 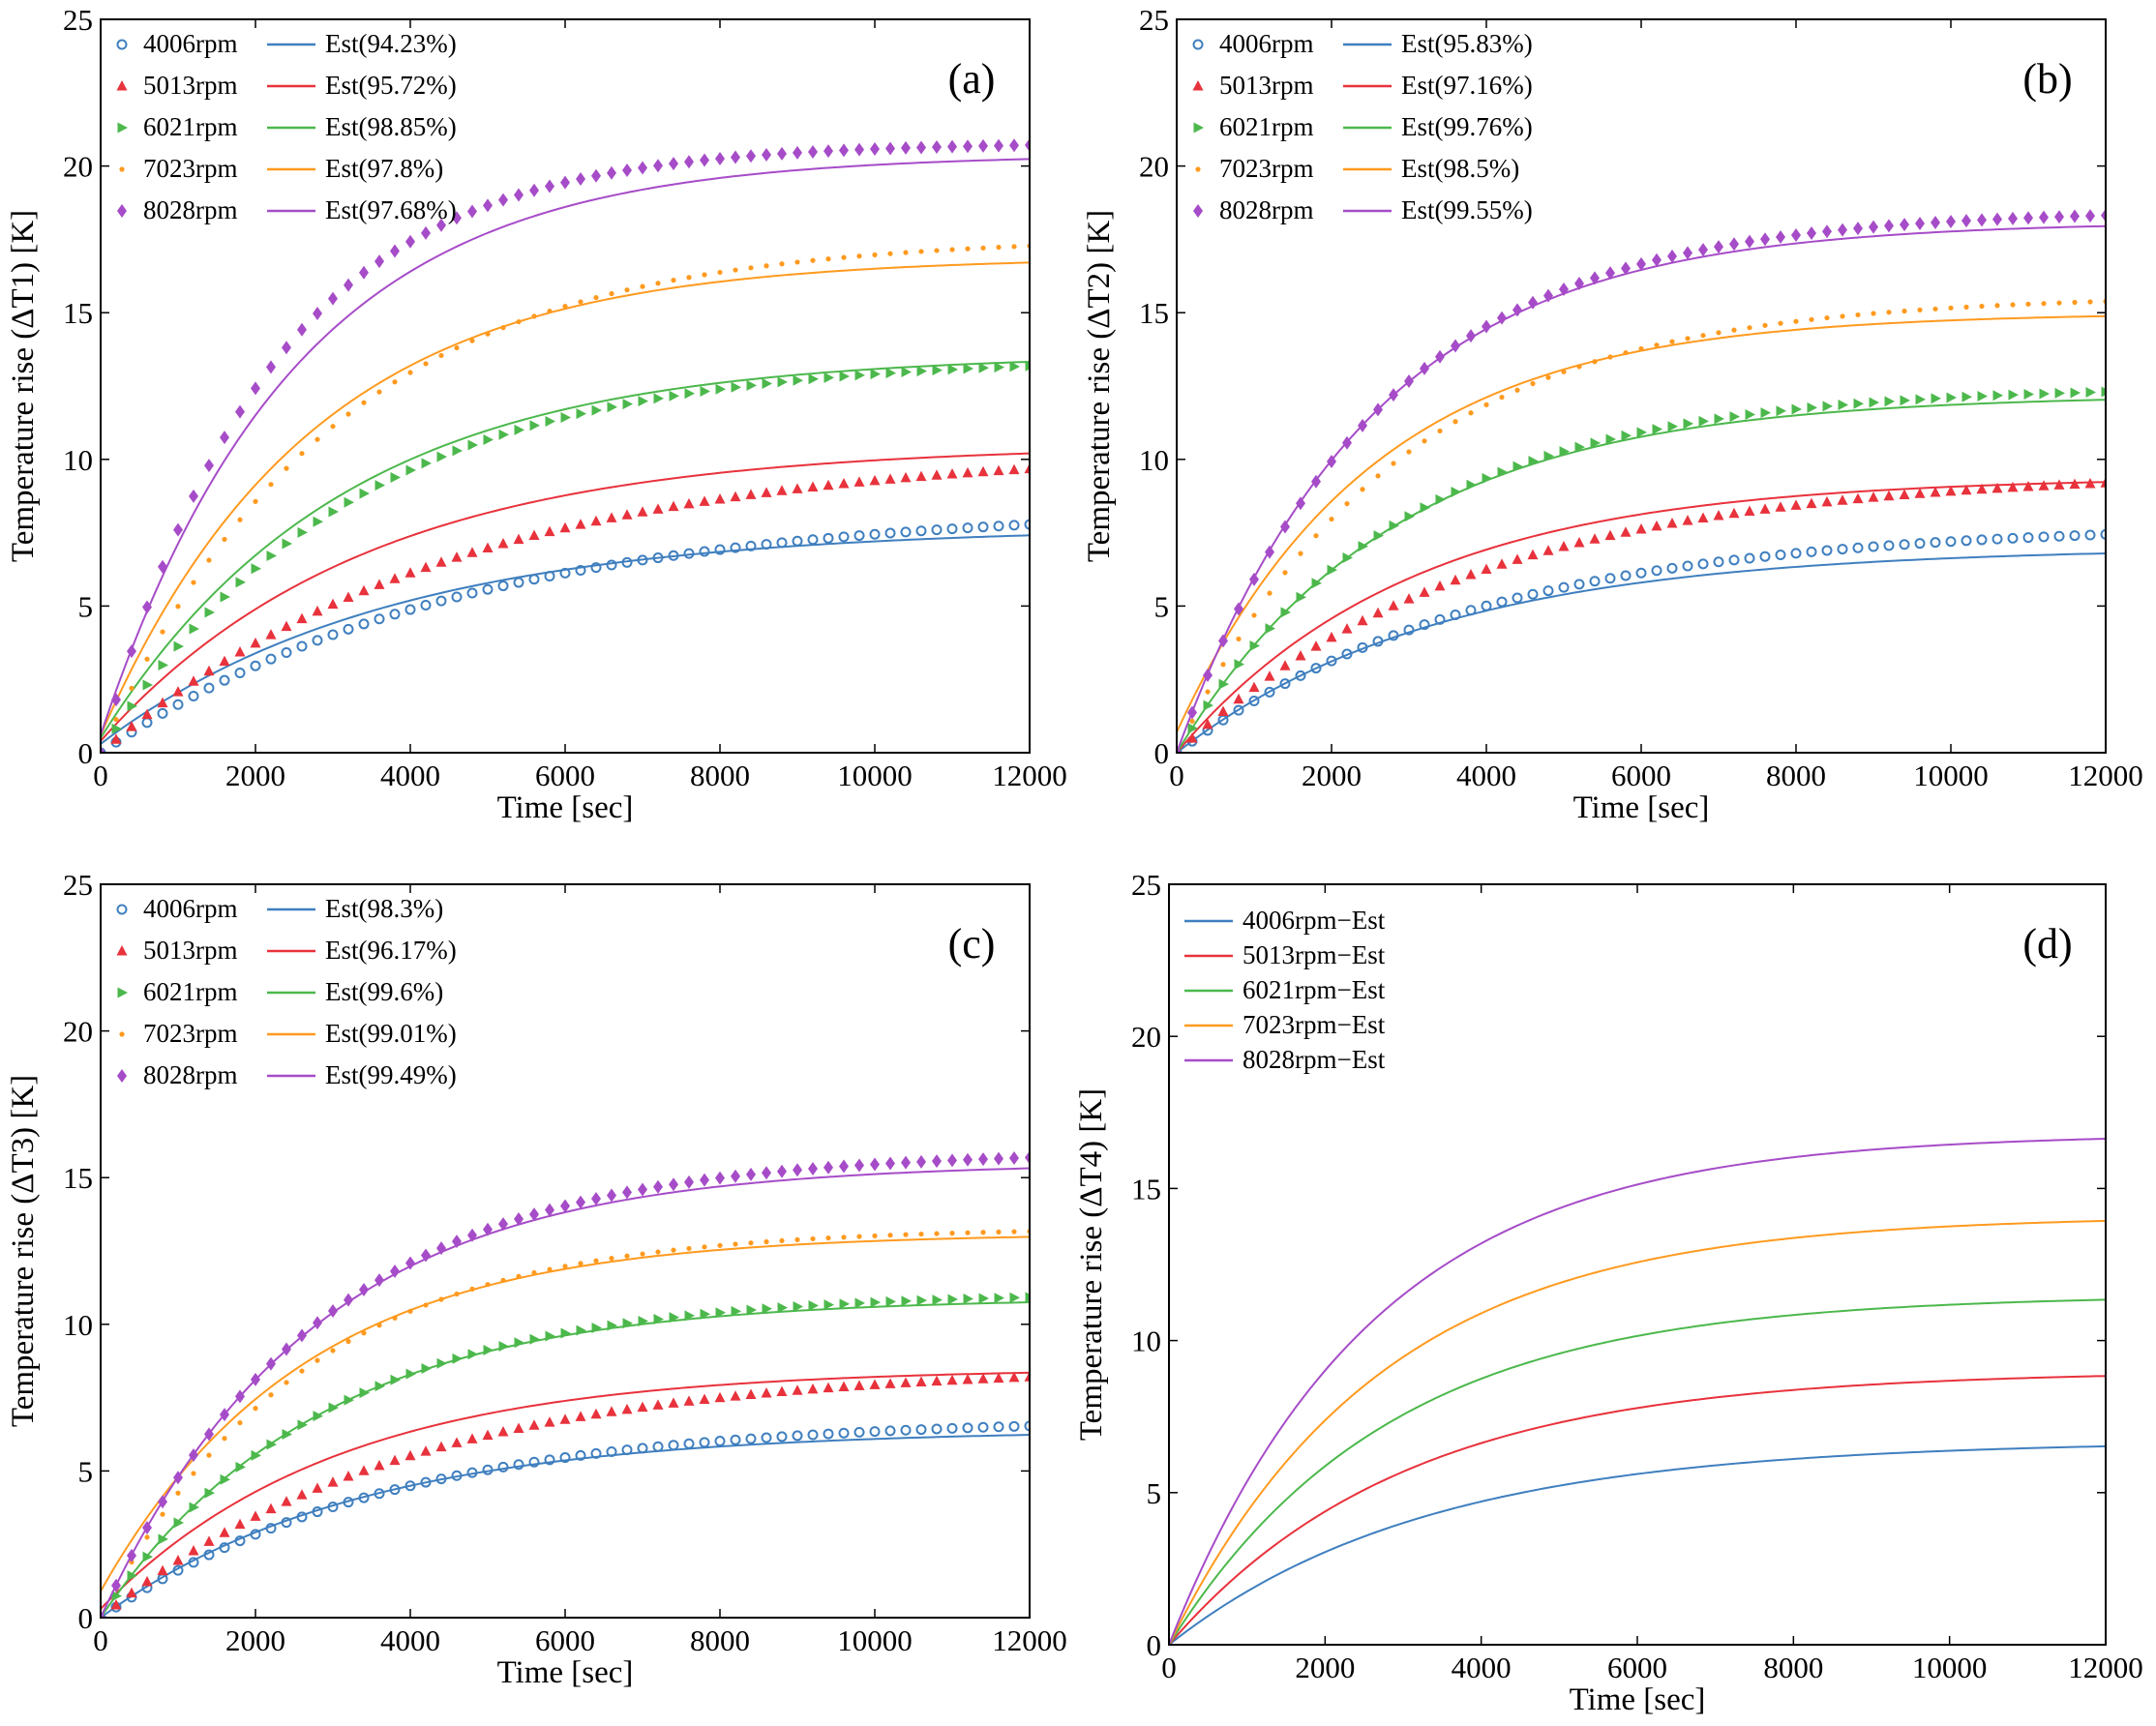 What do you see at coordinates (410, 1640) in the screenshot?
I see `x-tick-label: 4000` at bounding box center [410, 1640].